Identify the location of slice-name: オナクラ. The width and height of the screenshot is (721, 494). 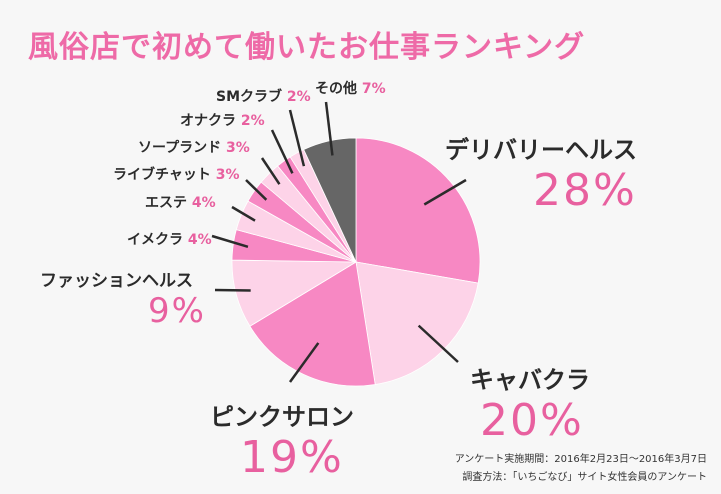
(208, 121).